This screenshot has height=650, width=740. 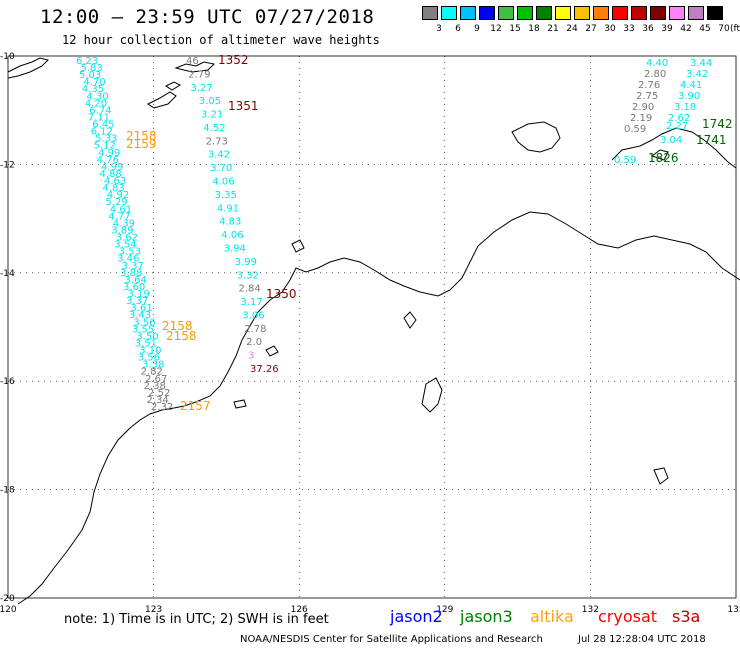 I want to click on swh-value-left: 4.20, so click(x=96, y=103).